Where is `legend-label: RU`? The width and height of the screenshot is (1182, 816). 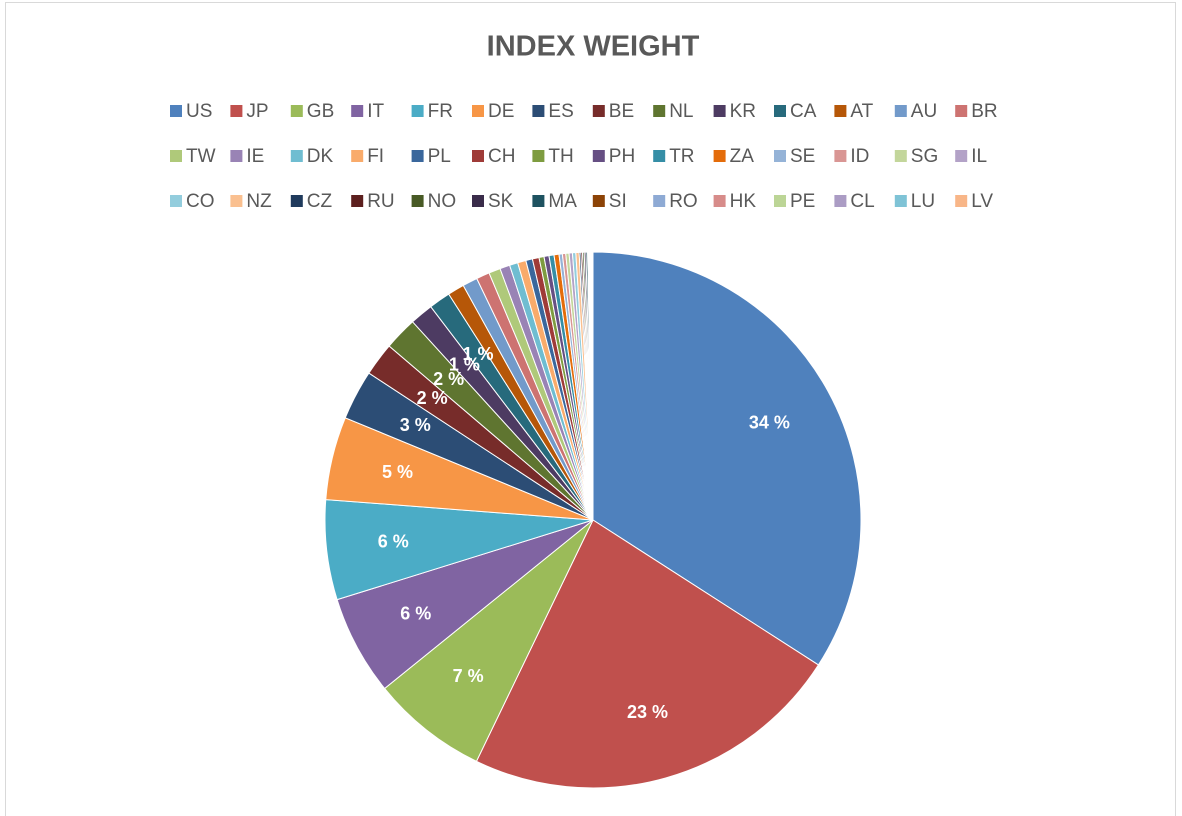 legend-label: RU is located at coordinates (380, 201).